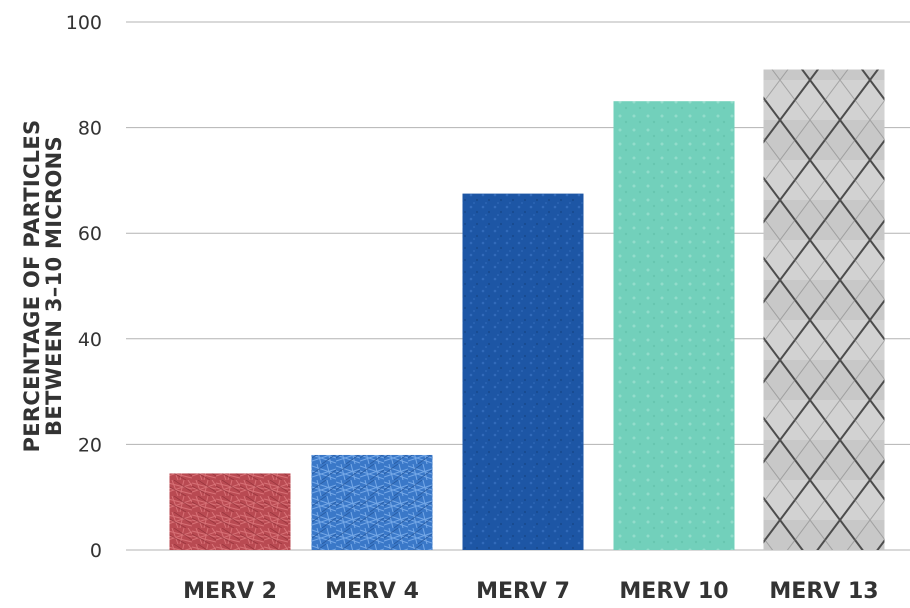 The height and width of the screenshot is (608, 910). Describe the element at coordinates (230, 591) in the screenshot. I see `x-category-label-merv-2: MERV 2` at that location.